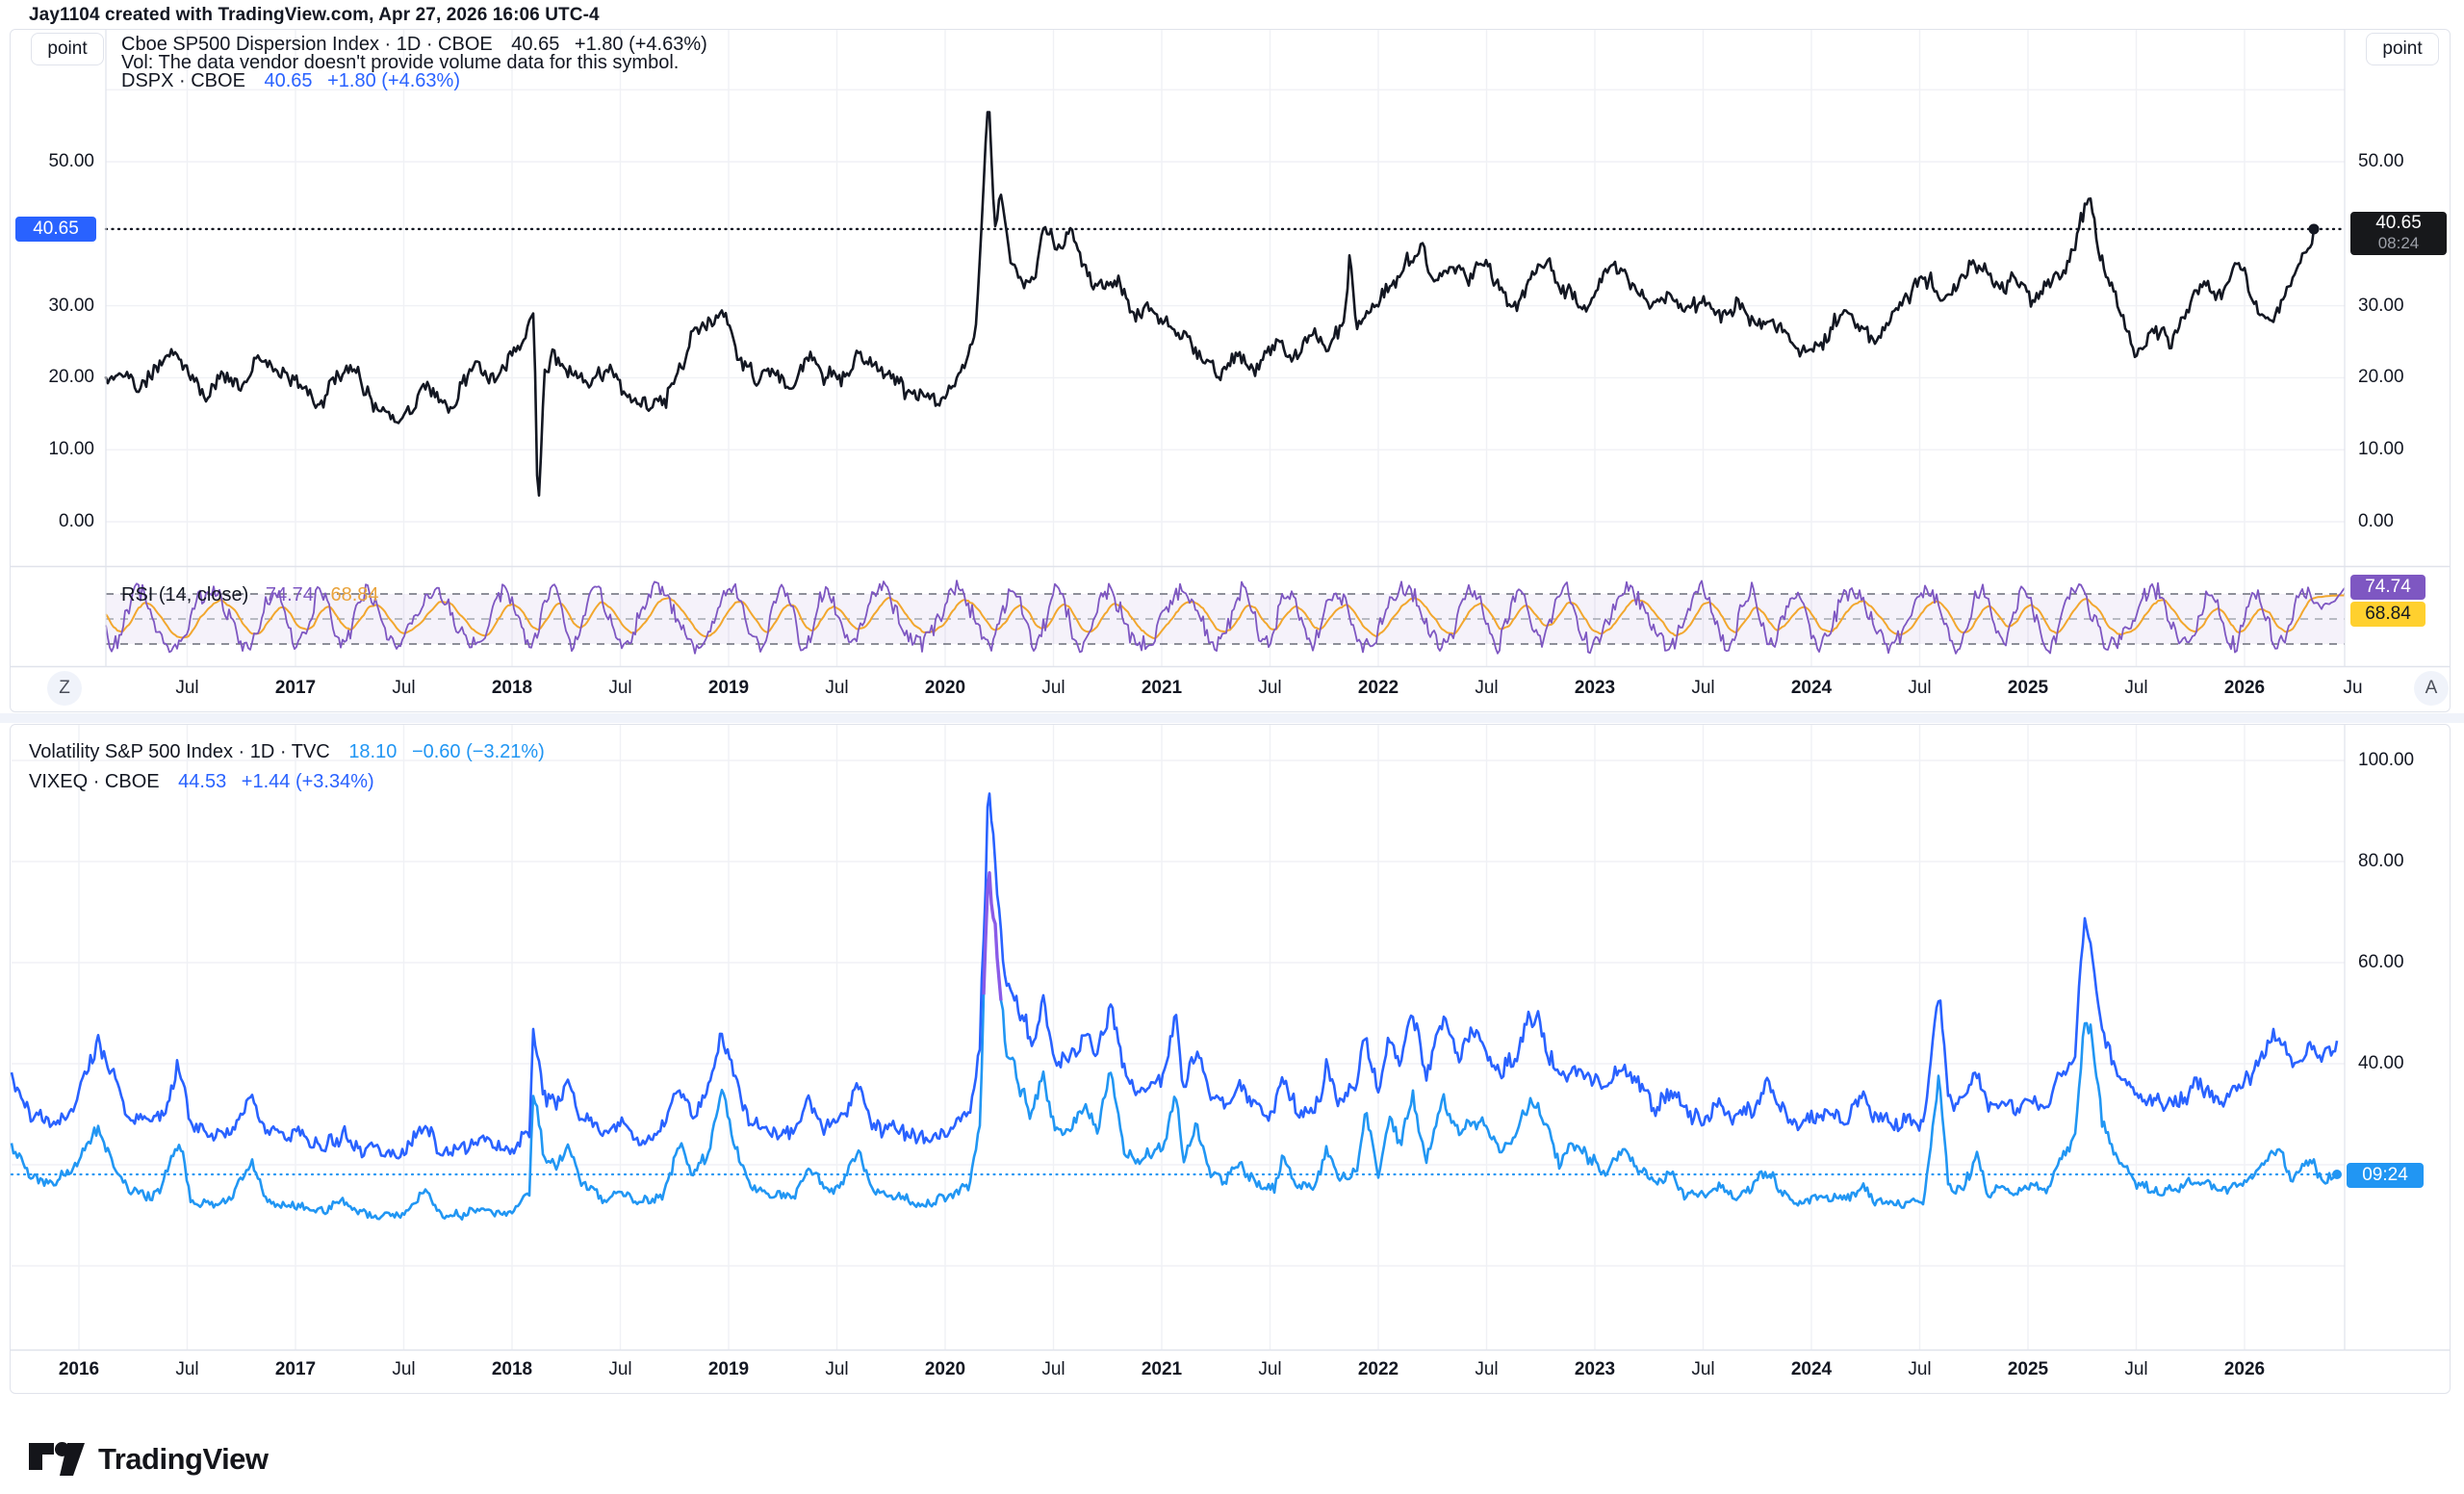 The width and height of the screenshot is (2464, 1494). I want to click on tradingview-logo: TradingView, so click(148, 1459).